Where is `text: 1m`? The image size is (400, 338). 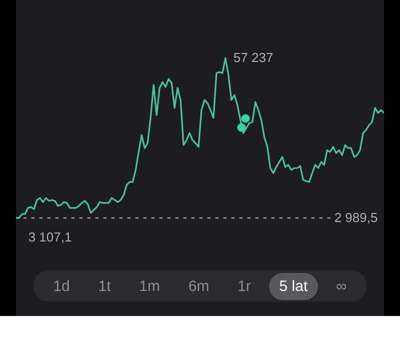
text: 1m is located at coordinates (149, 286).